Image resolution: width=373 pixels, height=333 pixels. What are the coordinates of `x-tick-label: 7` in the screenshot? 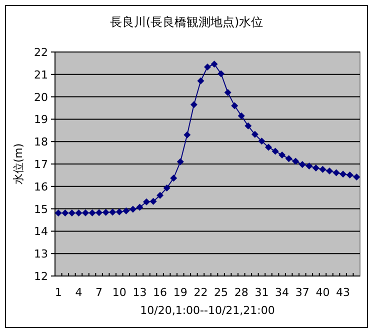 It's located at (99, 292).